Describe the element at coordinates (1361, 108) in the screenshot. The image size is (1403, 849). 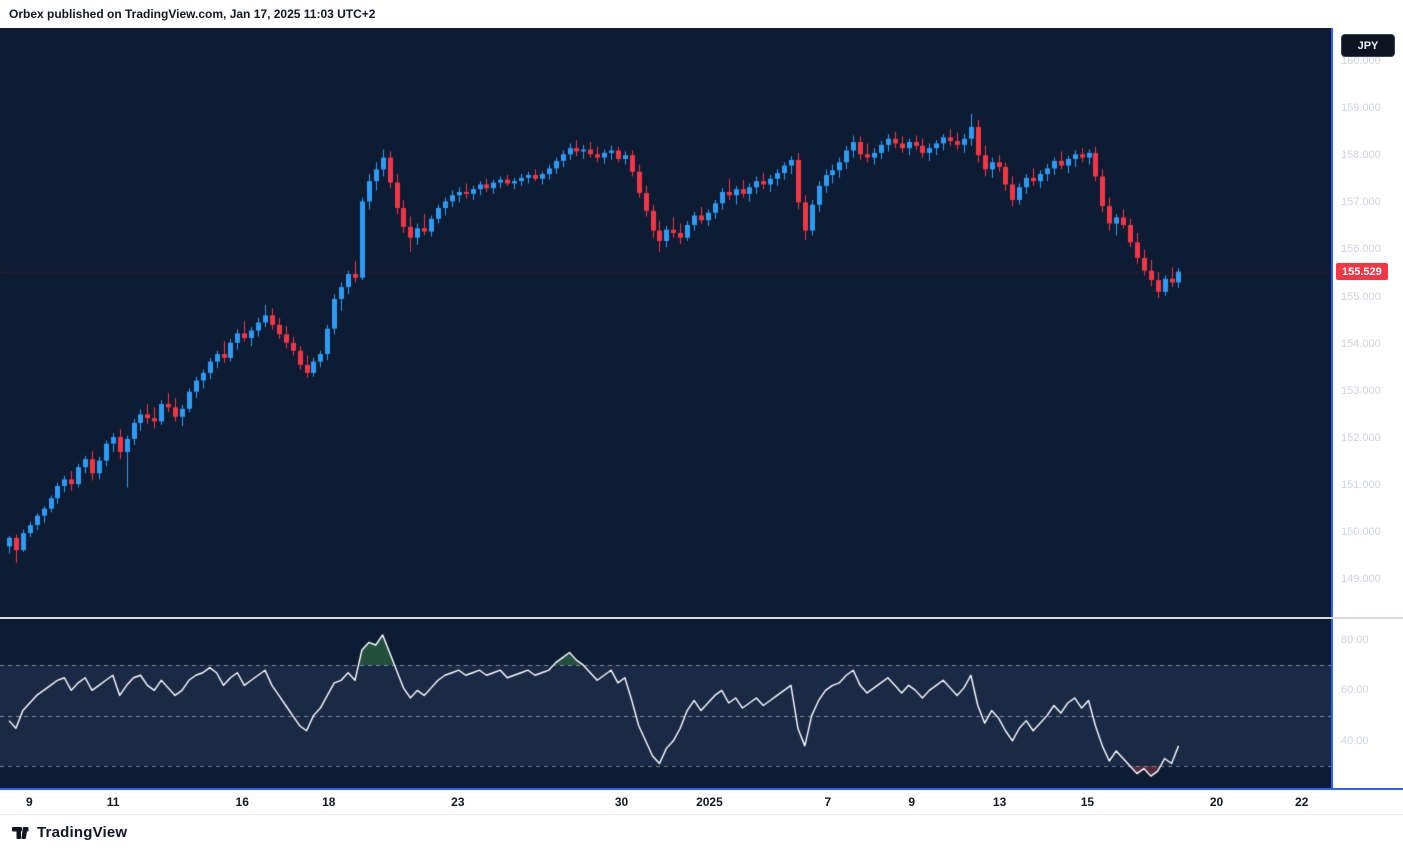
I see `price-tick-label: 159.000` at that location.